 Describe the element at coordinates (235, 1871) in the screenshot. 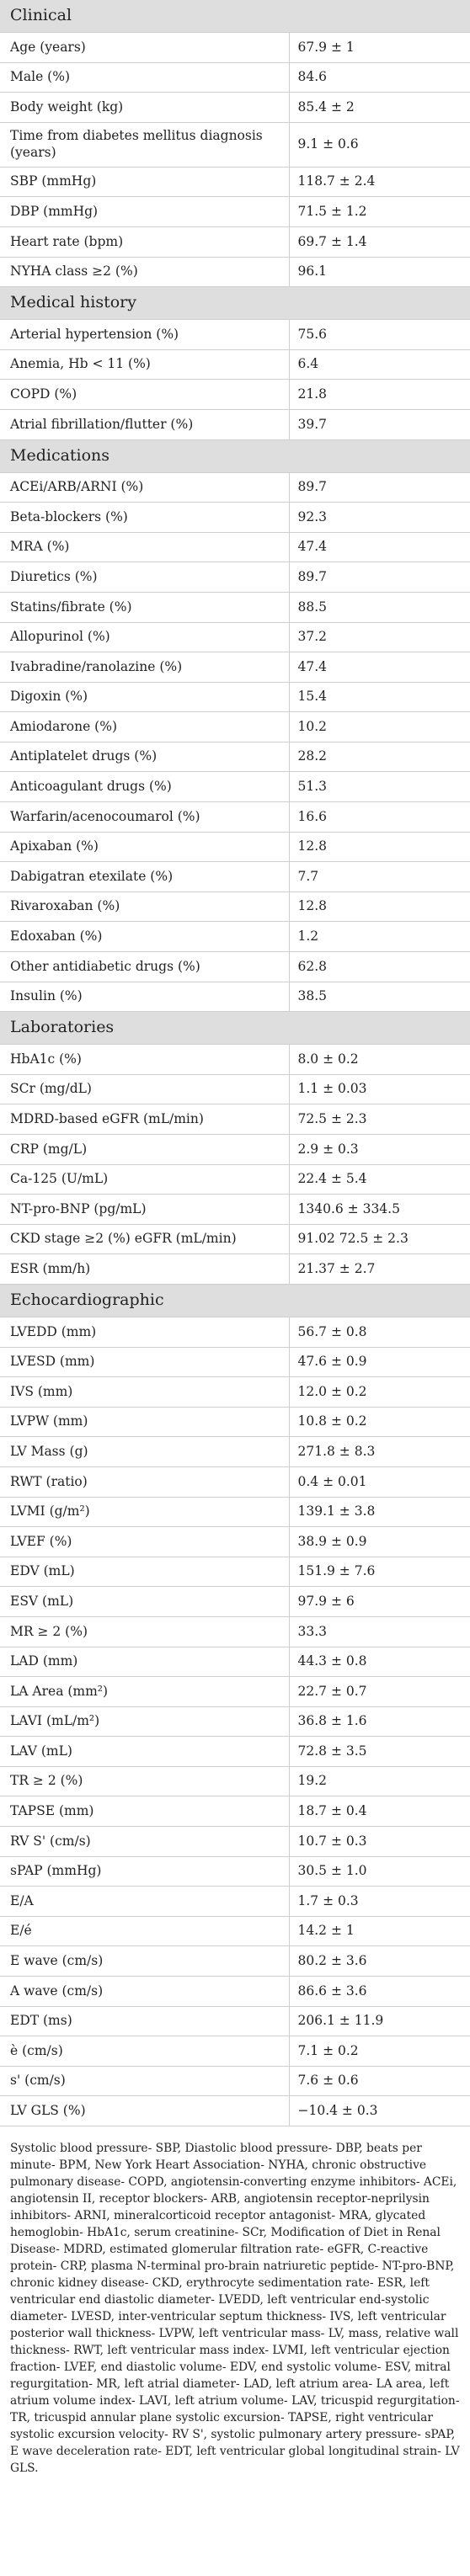

I see `table-row: sPAP (mmHg) 30.5 ± 1.0` at that location.